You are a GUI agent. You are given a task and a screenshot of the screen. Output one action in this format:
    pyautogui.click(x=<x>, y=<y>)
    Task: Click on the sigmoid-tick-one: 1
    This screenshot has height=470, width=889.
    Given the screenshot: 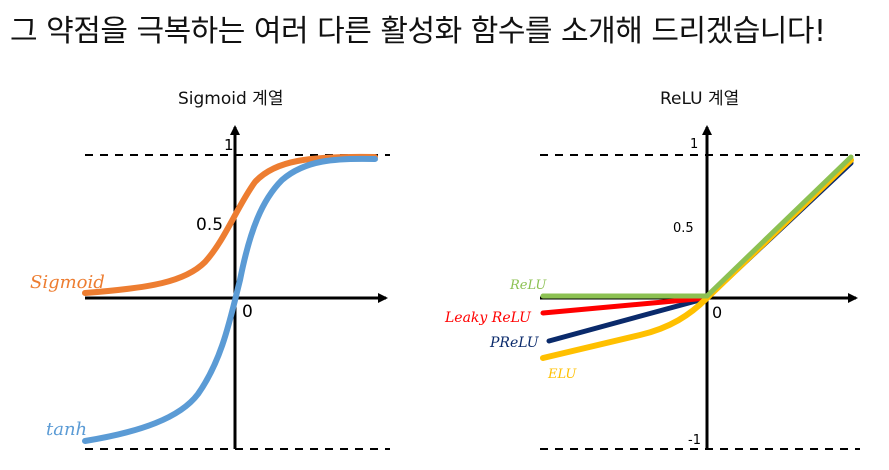 What is the action you would take?
    pyautogui.click(x=229, y=145)
    